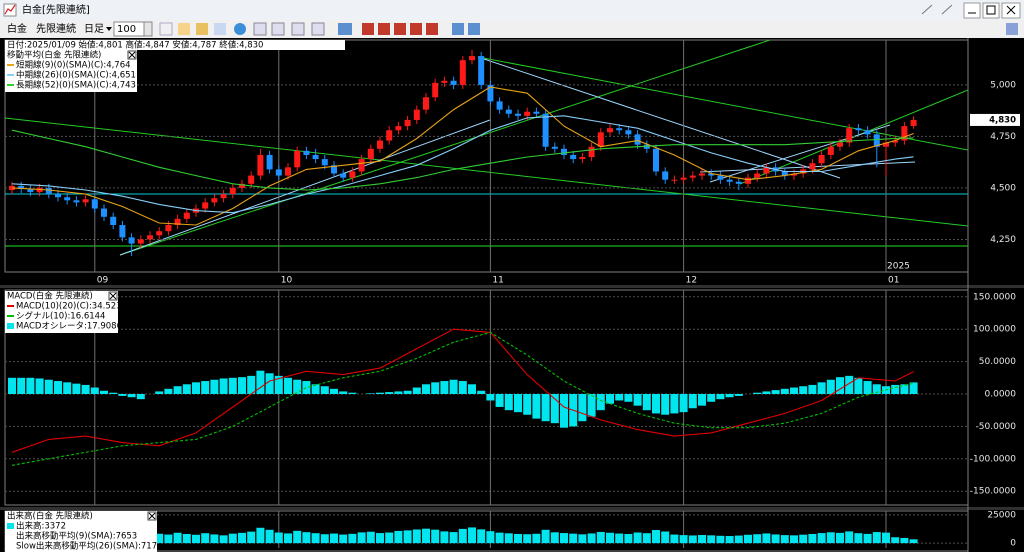 This screenshot has width=1024, height=552. What do you see at coordinates (474, 29) in the screenshot?
I see `scale-tool` at bounding box center [474, 29].